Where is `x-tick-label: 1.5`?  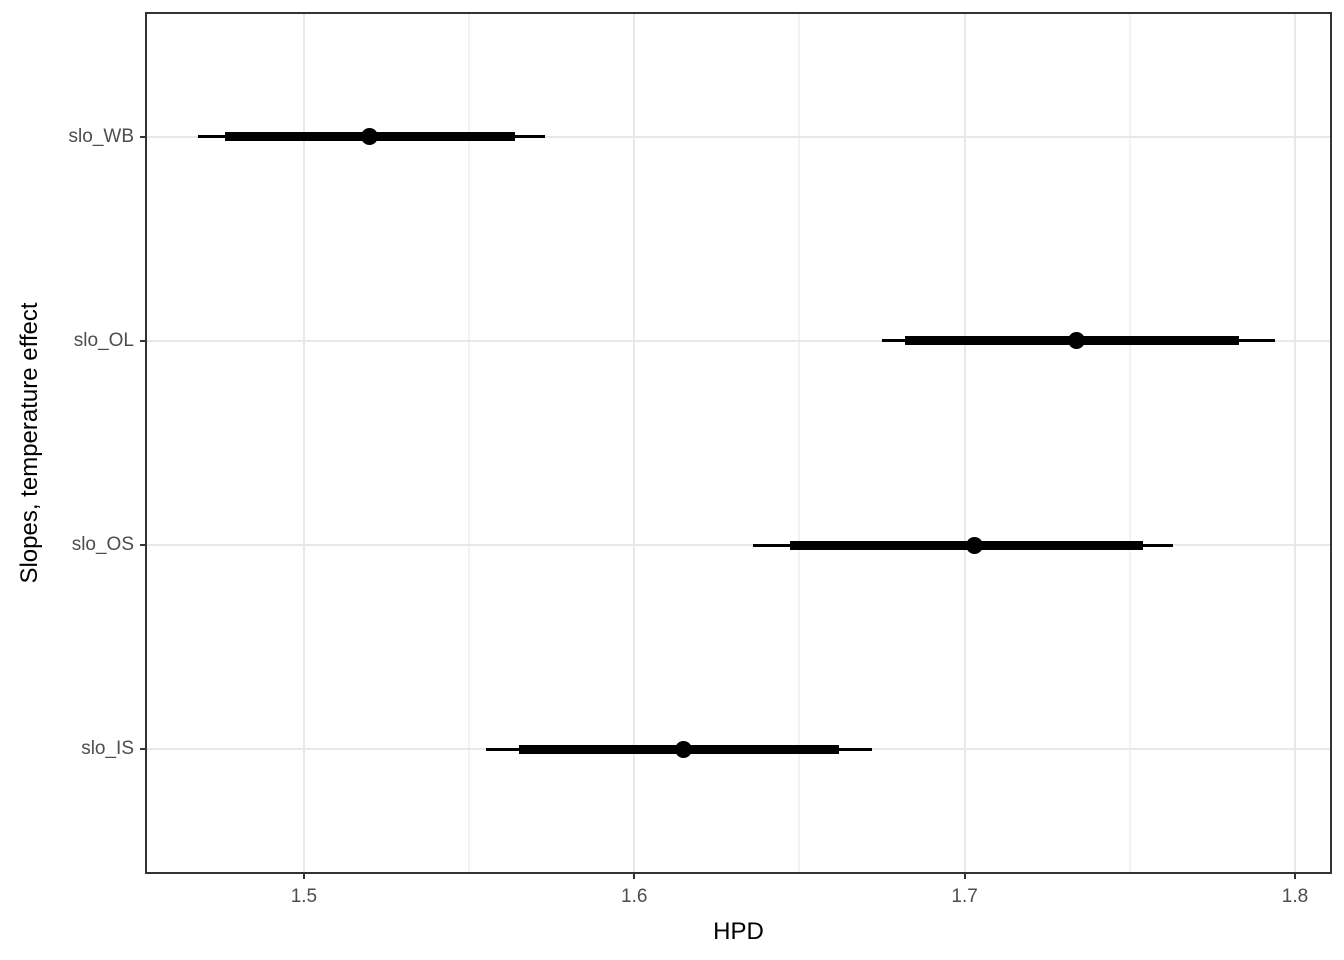 x-tick-label: 1.5 is located at coordinates (304, 896).